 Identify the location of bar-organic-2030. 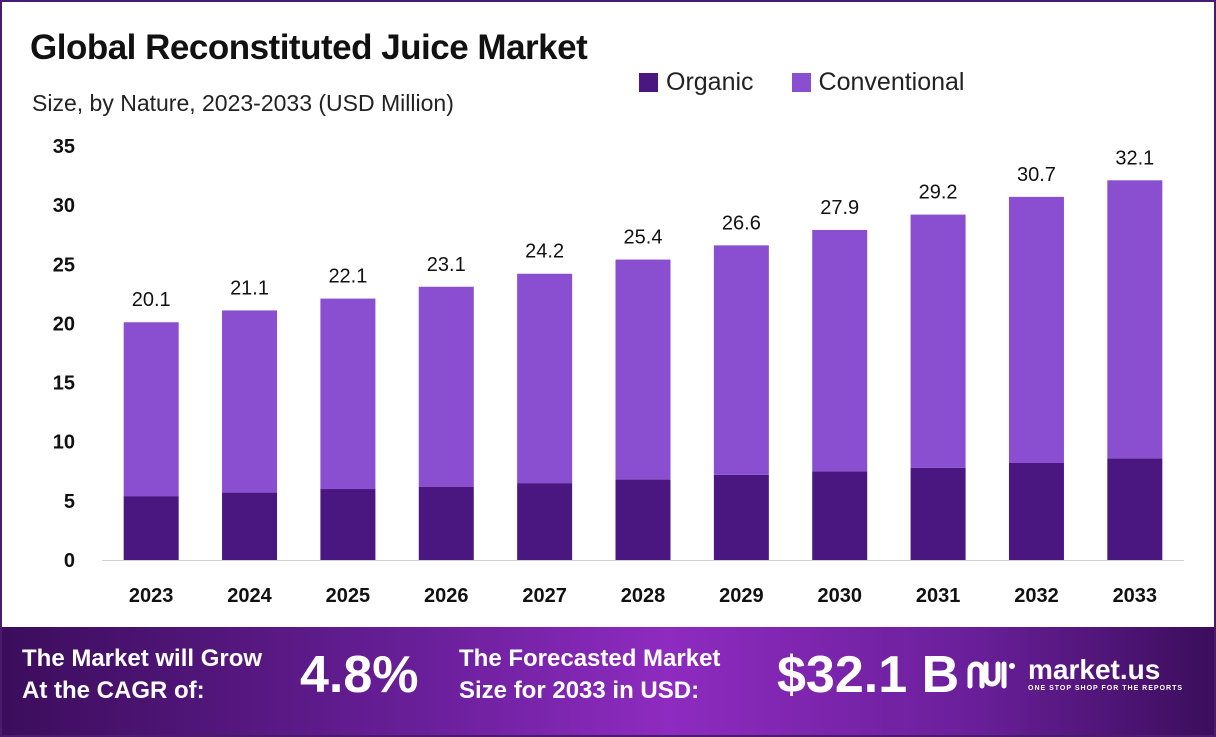
(840, 515).